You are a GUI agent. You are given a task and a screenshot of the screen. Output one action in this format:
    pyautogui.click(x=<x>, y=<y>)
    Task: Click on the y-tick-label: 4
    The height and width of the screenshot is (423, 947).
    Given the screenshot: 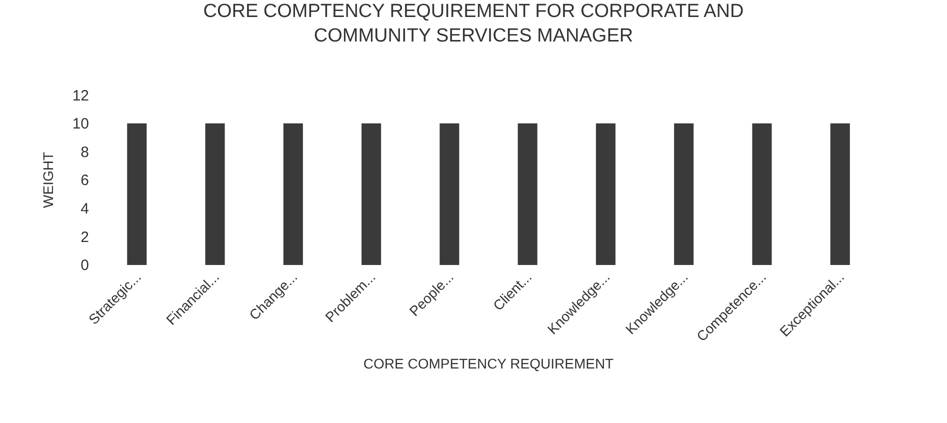 What is the action you would take?
    pyautogui.click(x=84, y=209)
    